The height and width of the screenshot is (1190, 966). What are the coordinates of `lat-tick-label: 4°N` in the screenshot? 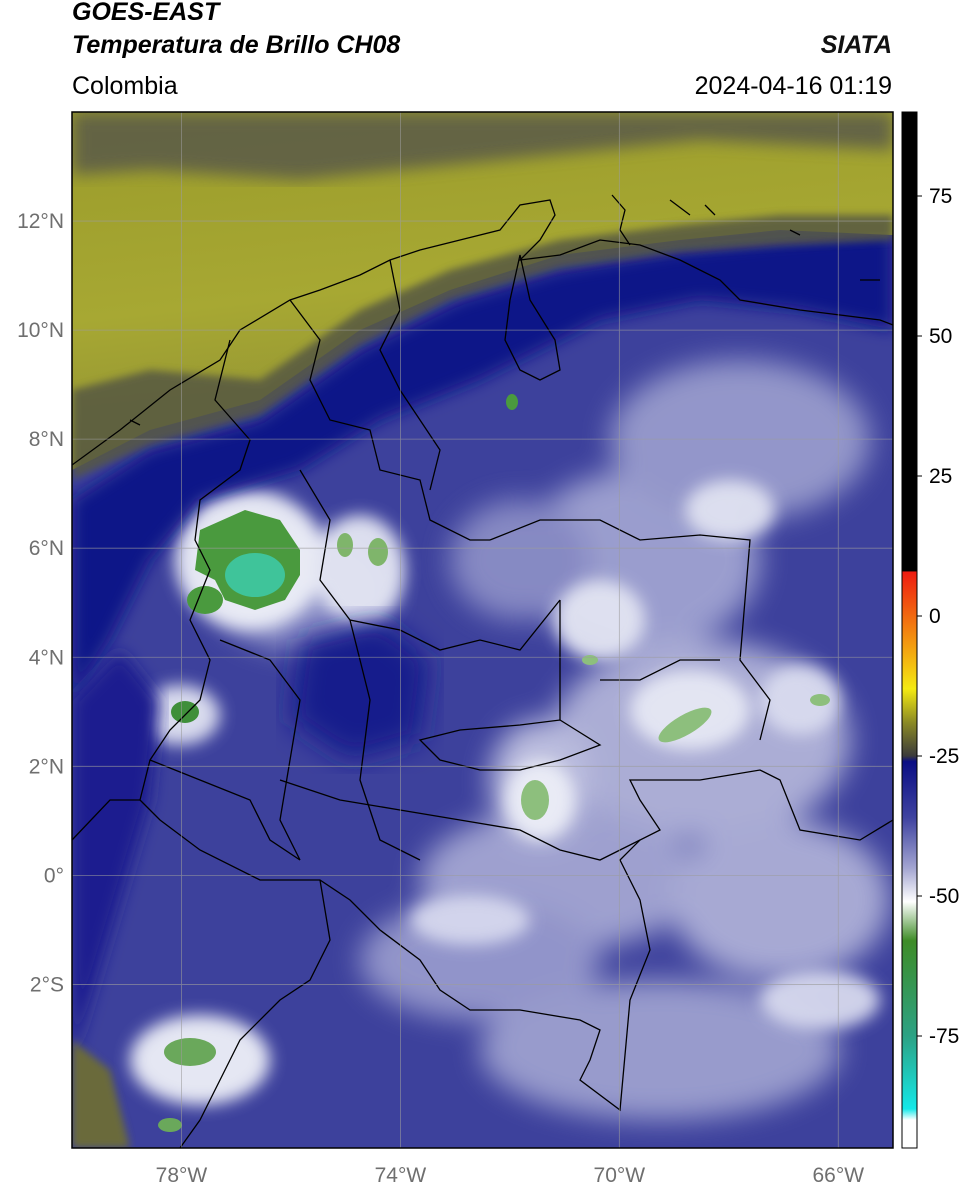 It's located at (46, 657).